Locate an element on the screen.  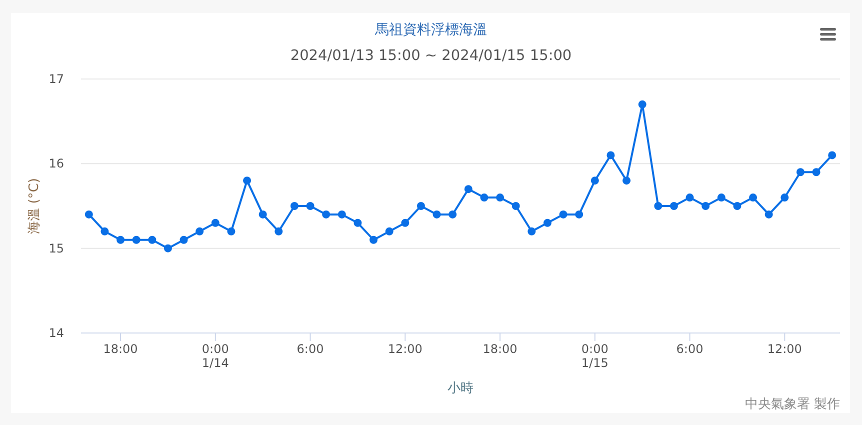
text: 中央氣象署 製作 is located at coordinates (792, 404).